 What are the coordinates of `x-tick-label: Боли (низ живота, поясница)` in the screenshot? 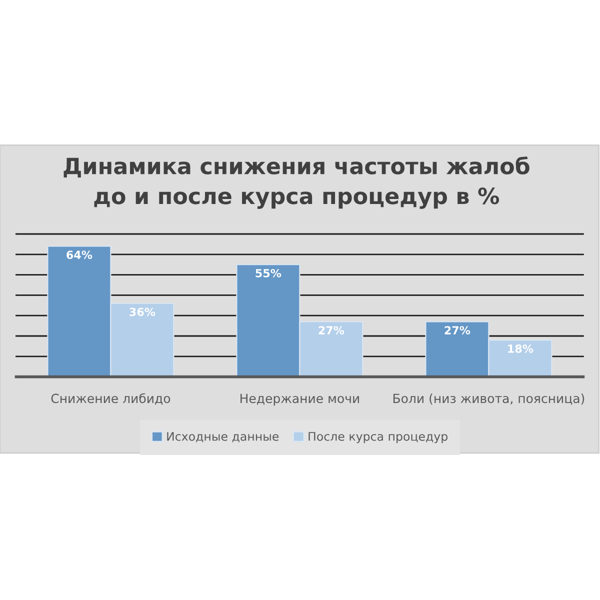 It's located at (488, 399).